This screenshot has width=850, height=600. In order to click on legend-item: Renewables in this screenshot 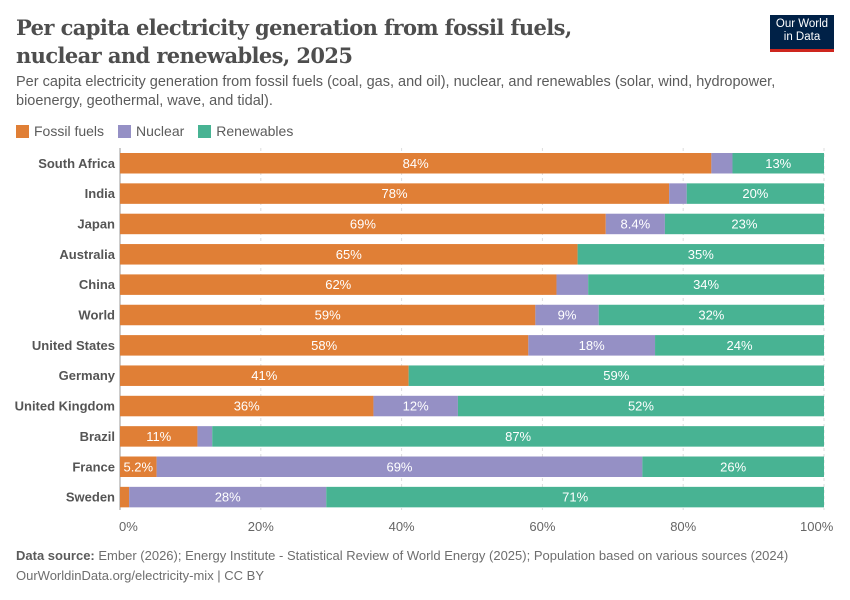, I will do `click(245, 131)`.